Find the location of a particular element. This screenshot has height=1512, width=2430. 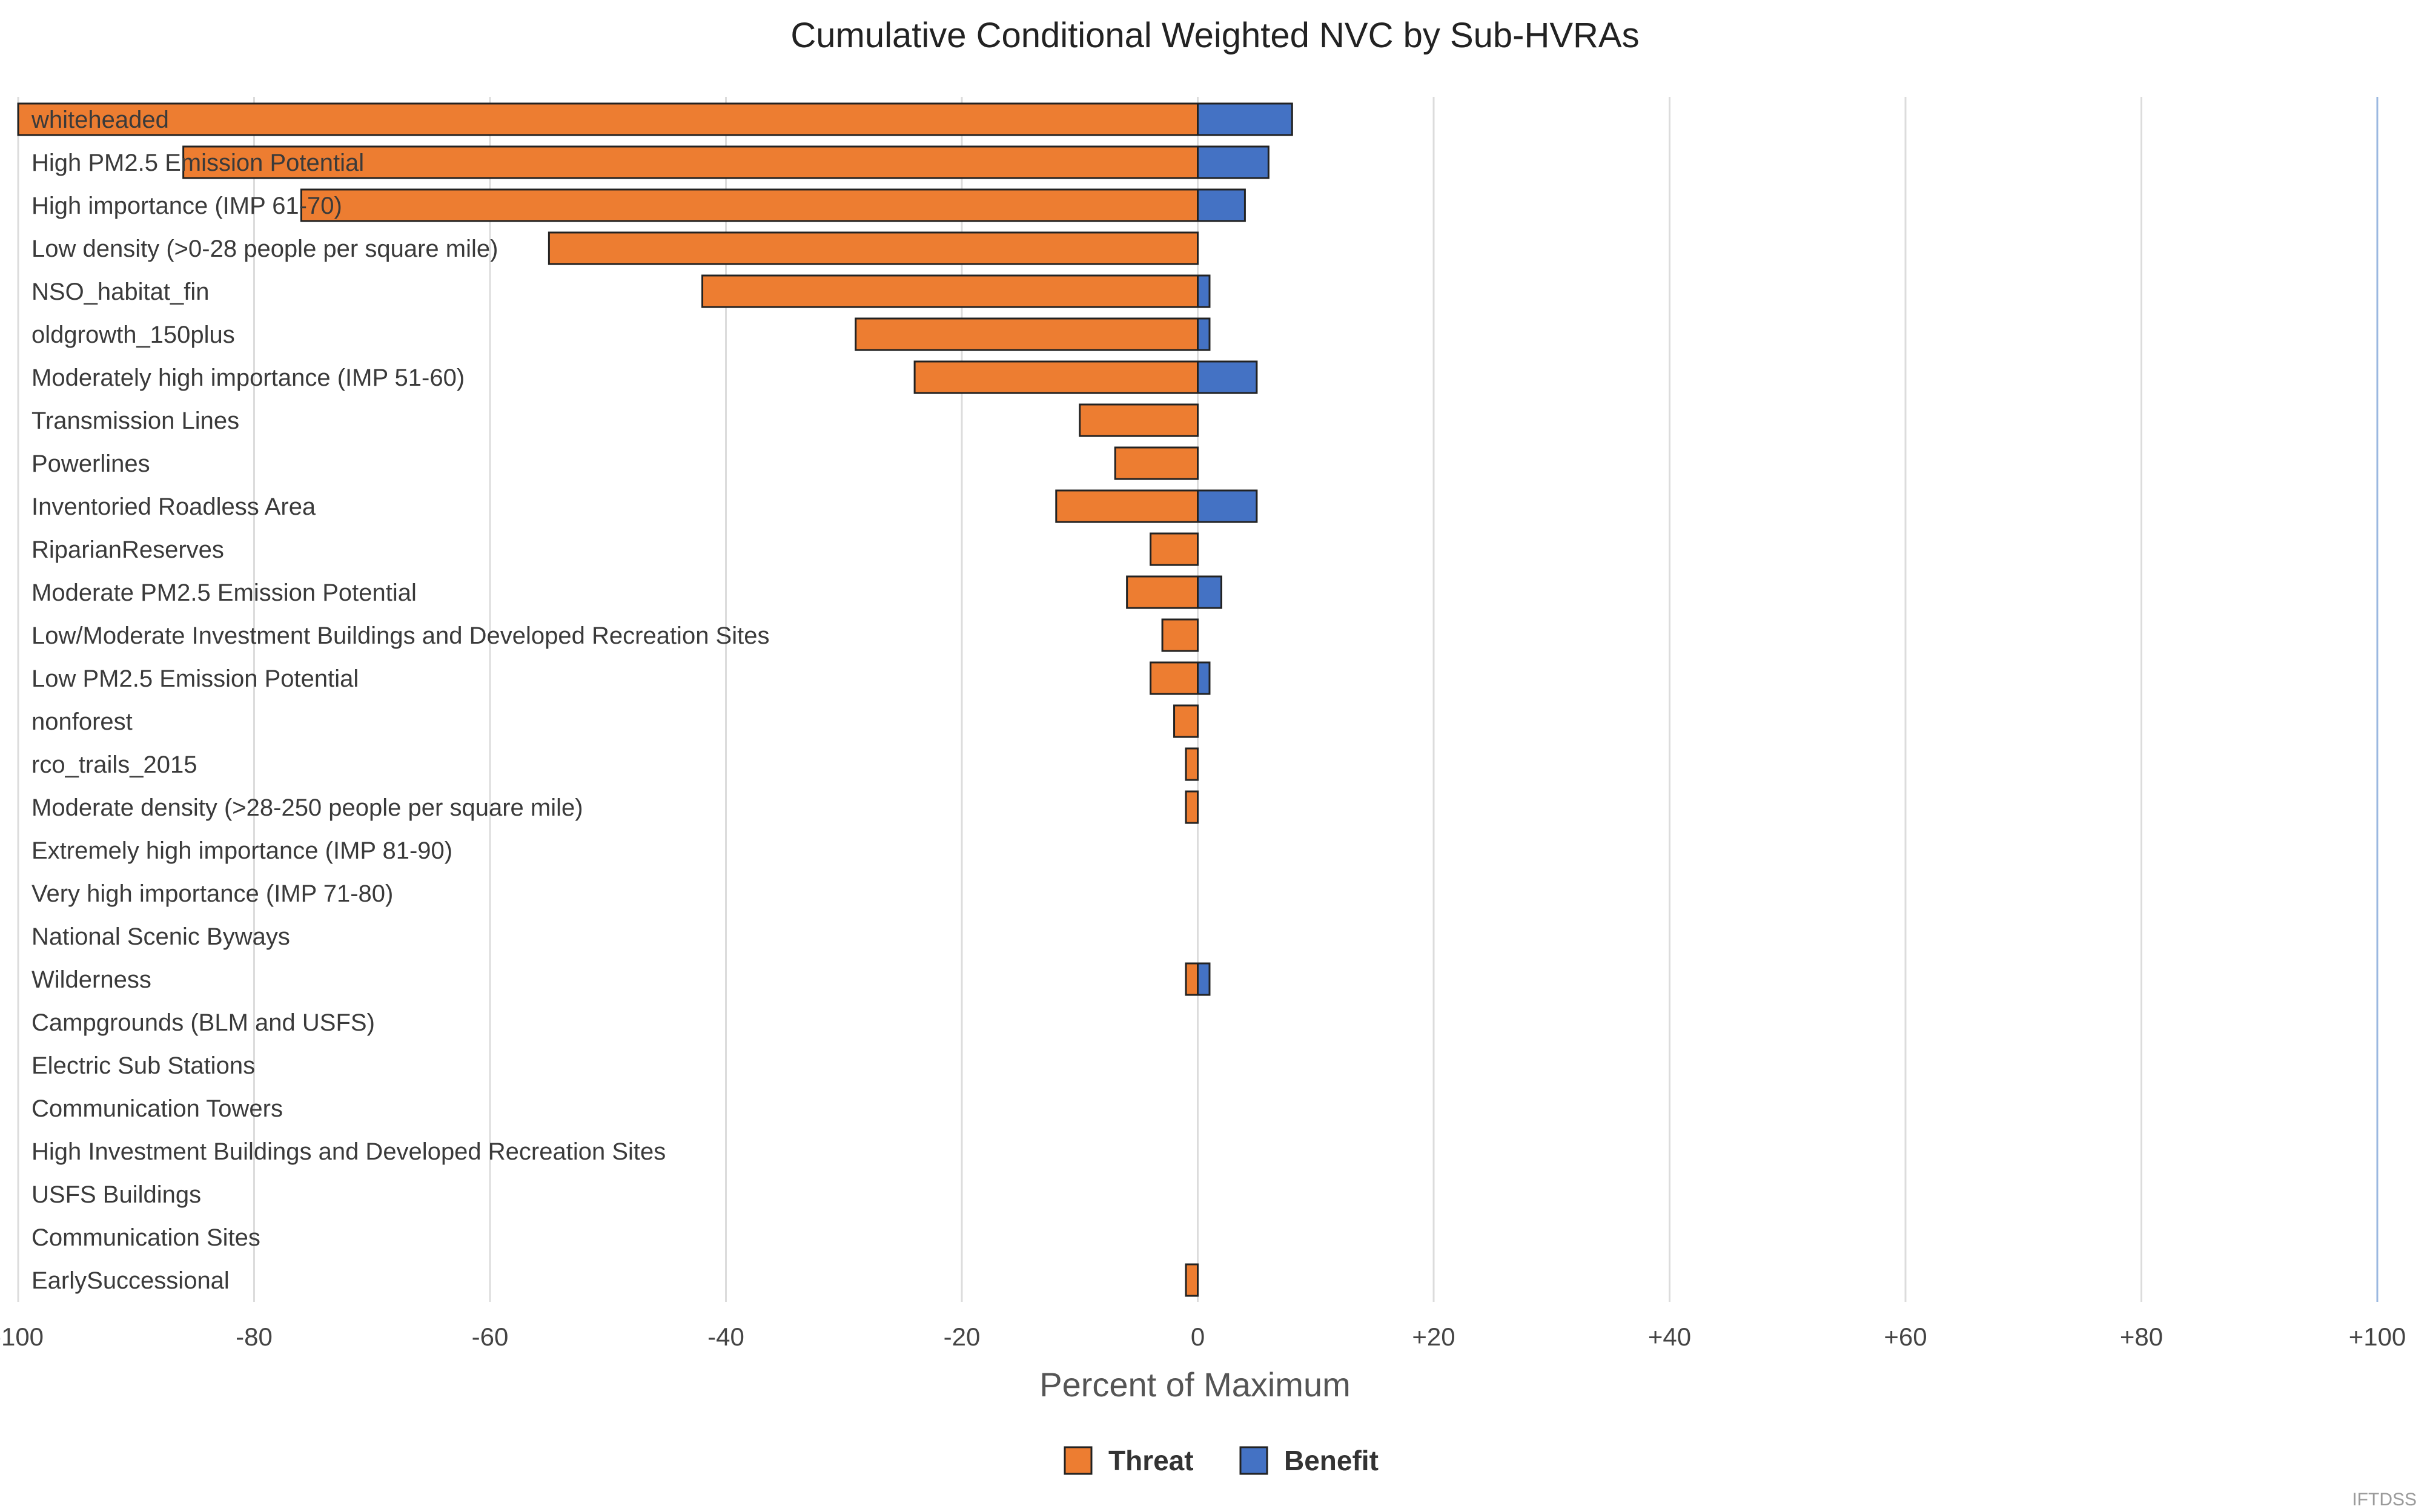

category-label: USFS Buildings is located at coordinates (116, 1194).